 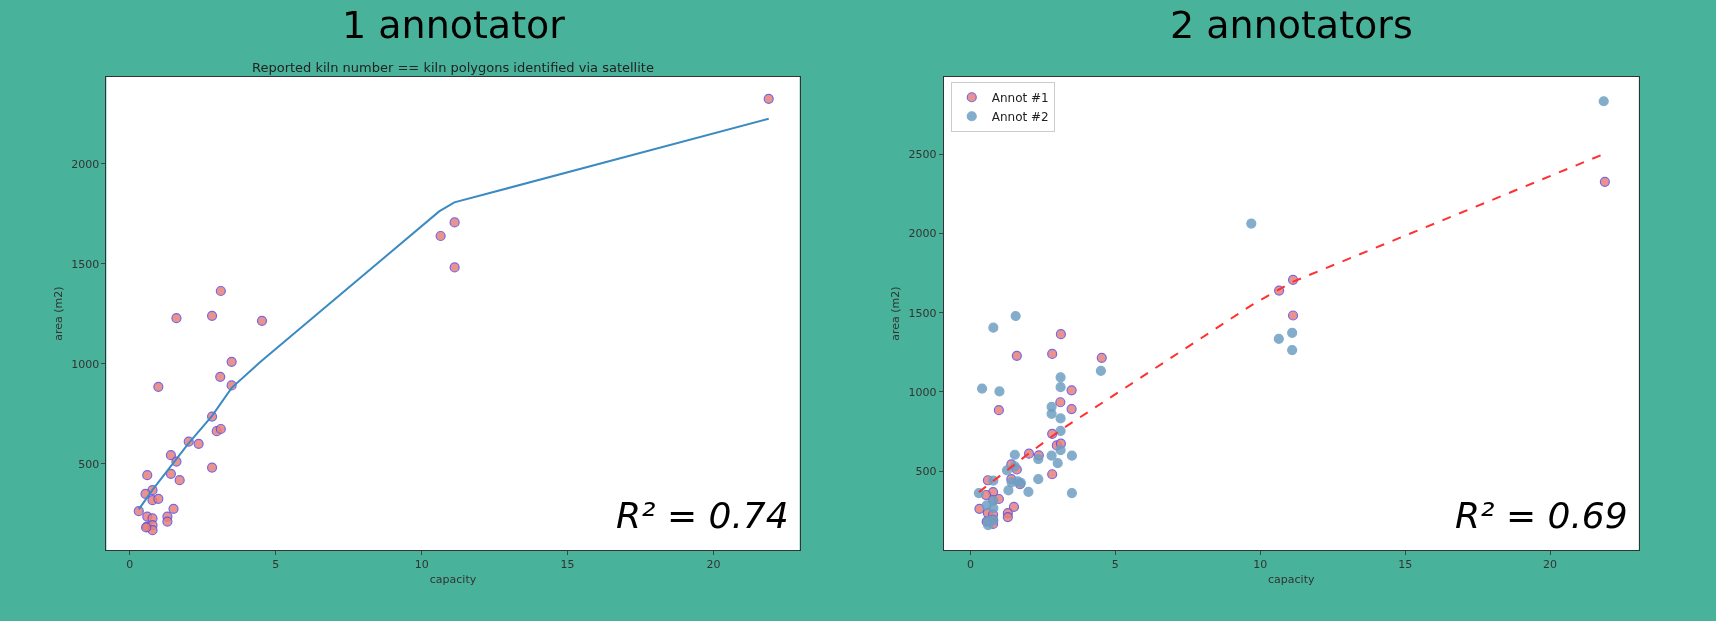 I want to click on legend-label: Annot #2, so click(x=1020, y=116).